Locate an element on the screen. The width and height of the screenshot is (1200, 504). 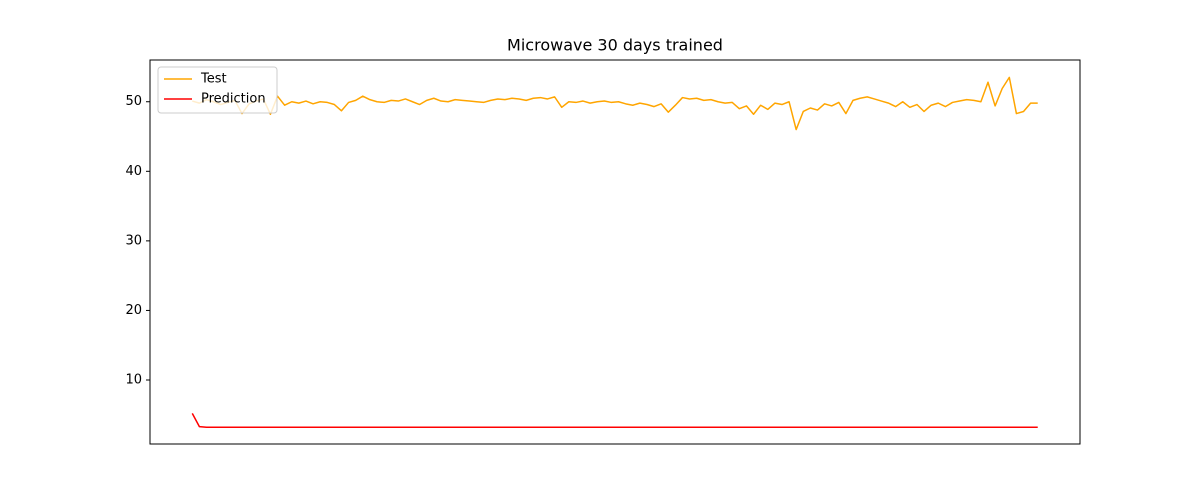
legend-label: Prediction is located at coordinates (233, 99).